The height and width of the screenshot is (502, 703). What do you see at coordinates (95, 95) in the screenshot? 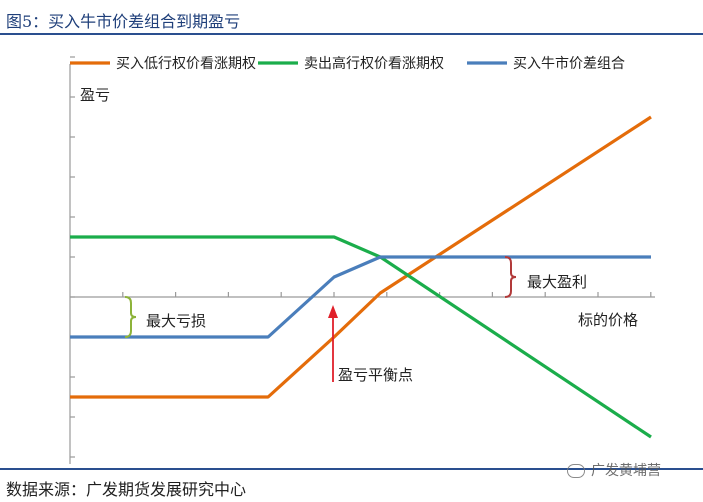
I see `y-axis-label: 盈亏` at bounding box center [95, 95].